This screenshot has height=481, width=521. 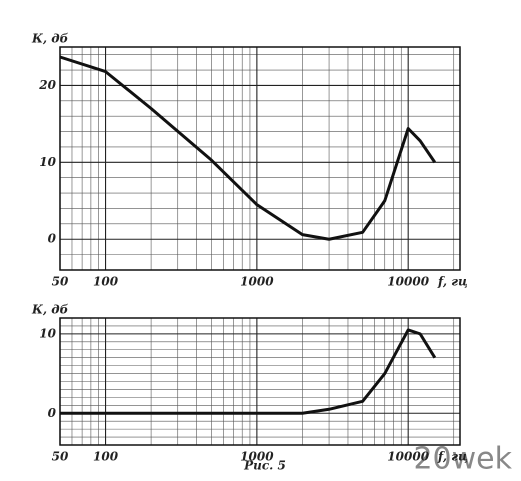 I want to click on watermark: 20wek, so click(x=462, y=459).